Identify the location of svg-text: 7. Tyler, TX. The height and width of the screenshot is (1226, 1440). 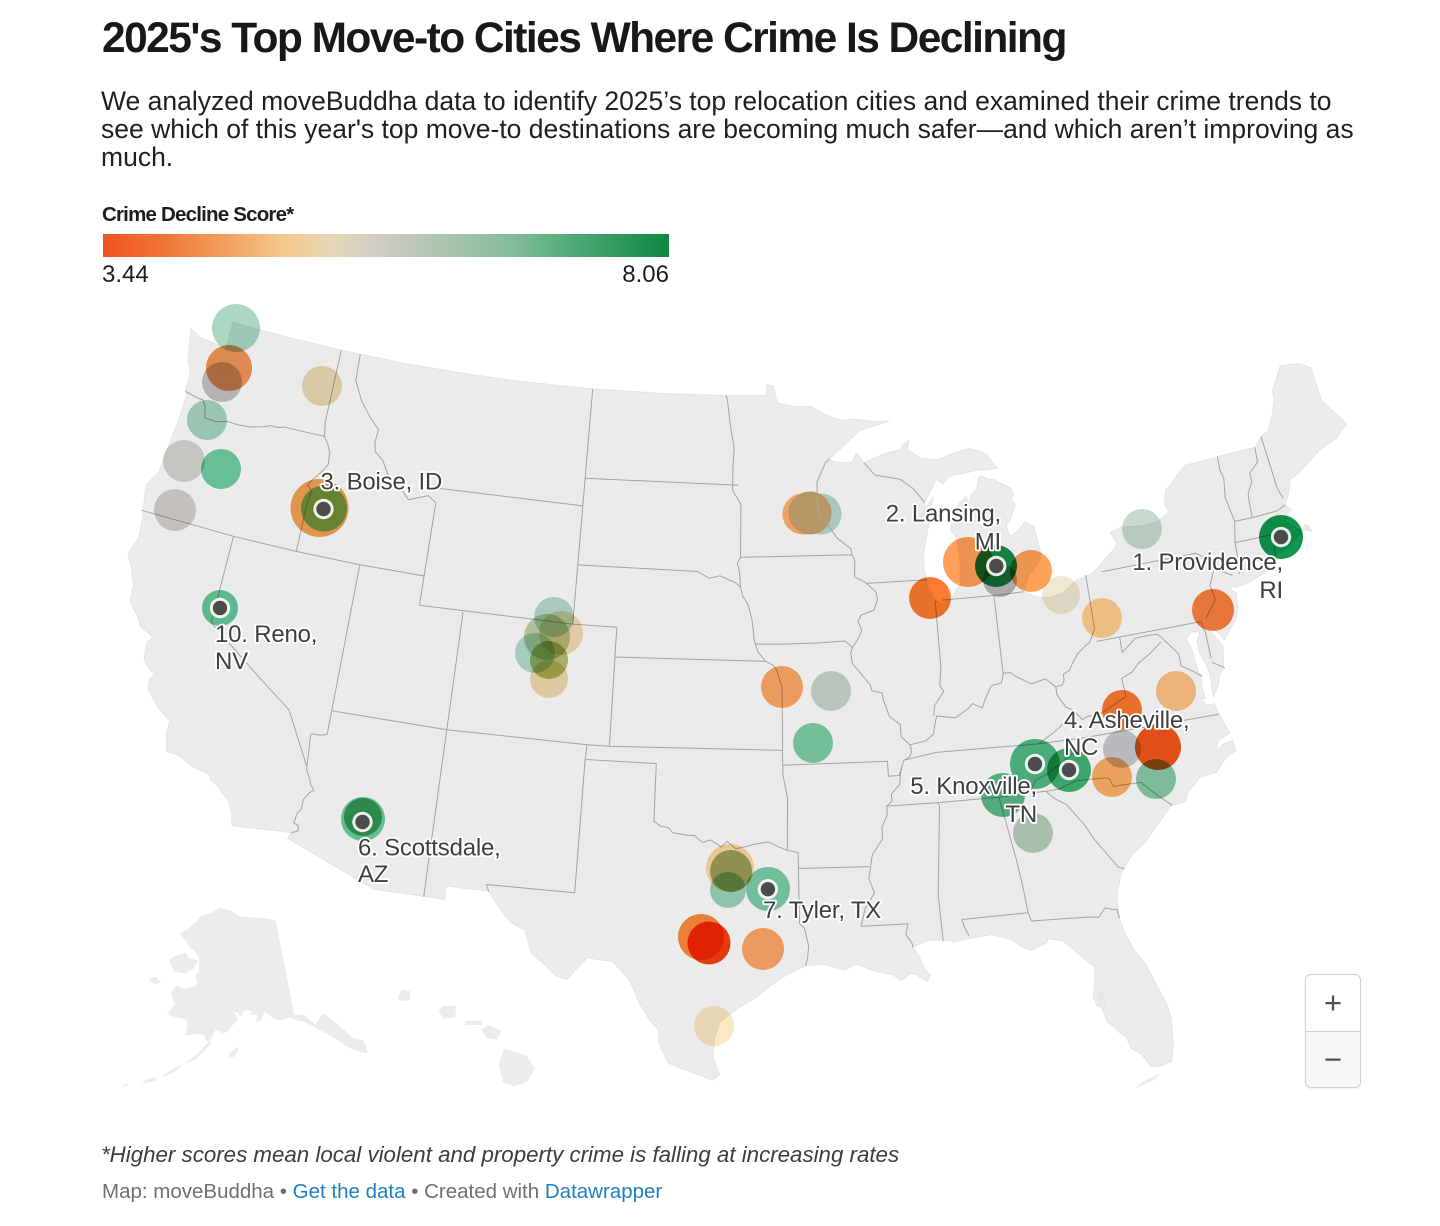
(822, 910).